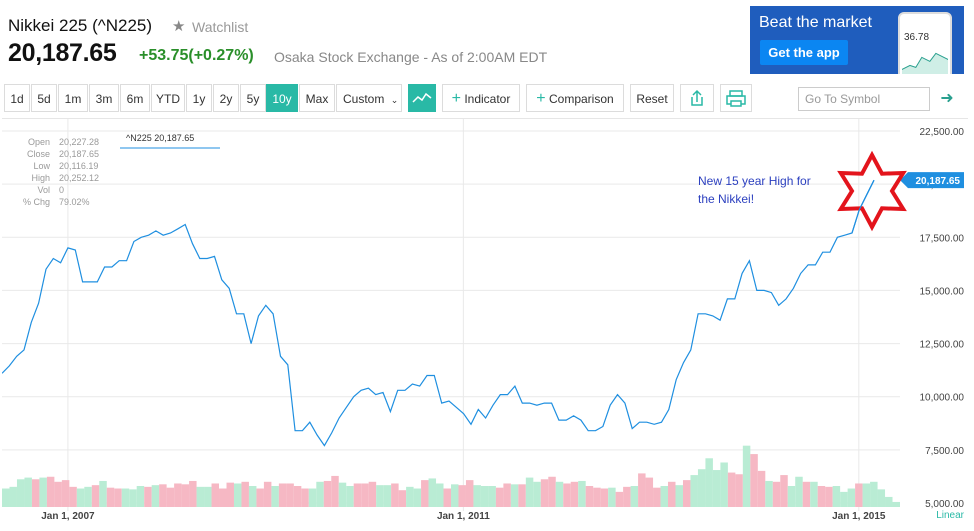  Describe the element at coordinates (160, 138) in the screenshot. I see `legend-label: ^N225 20,187.65` at that location.